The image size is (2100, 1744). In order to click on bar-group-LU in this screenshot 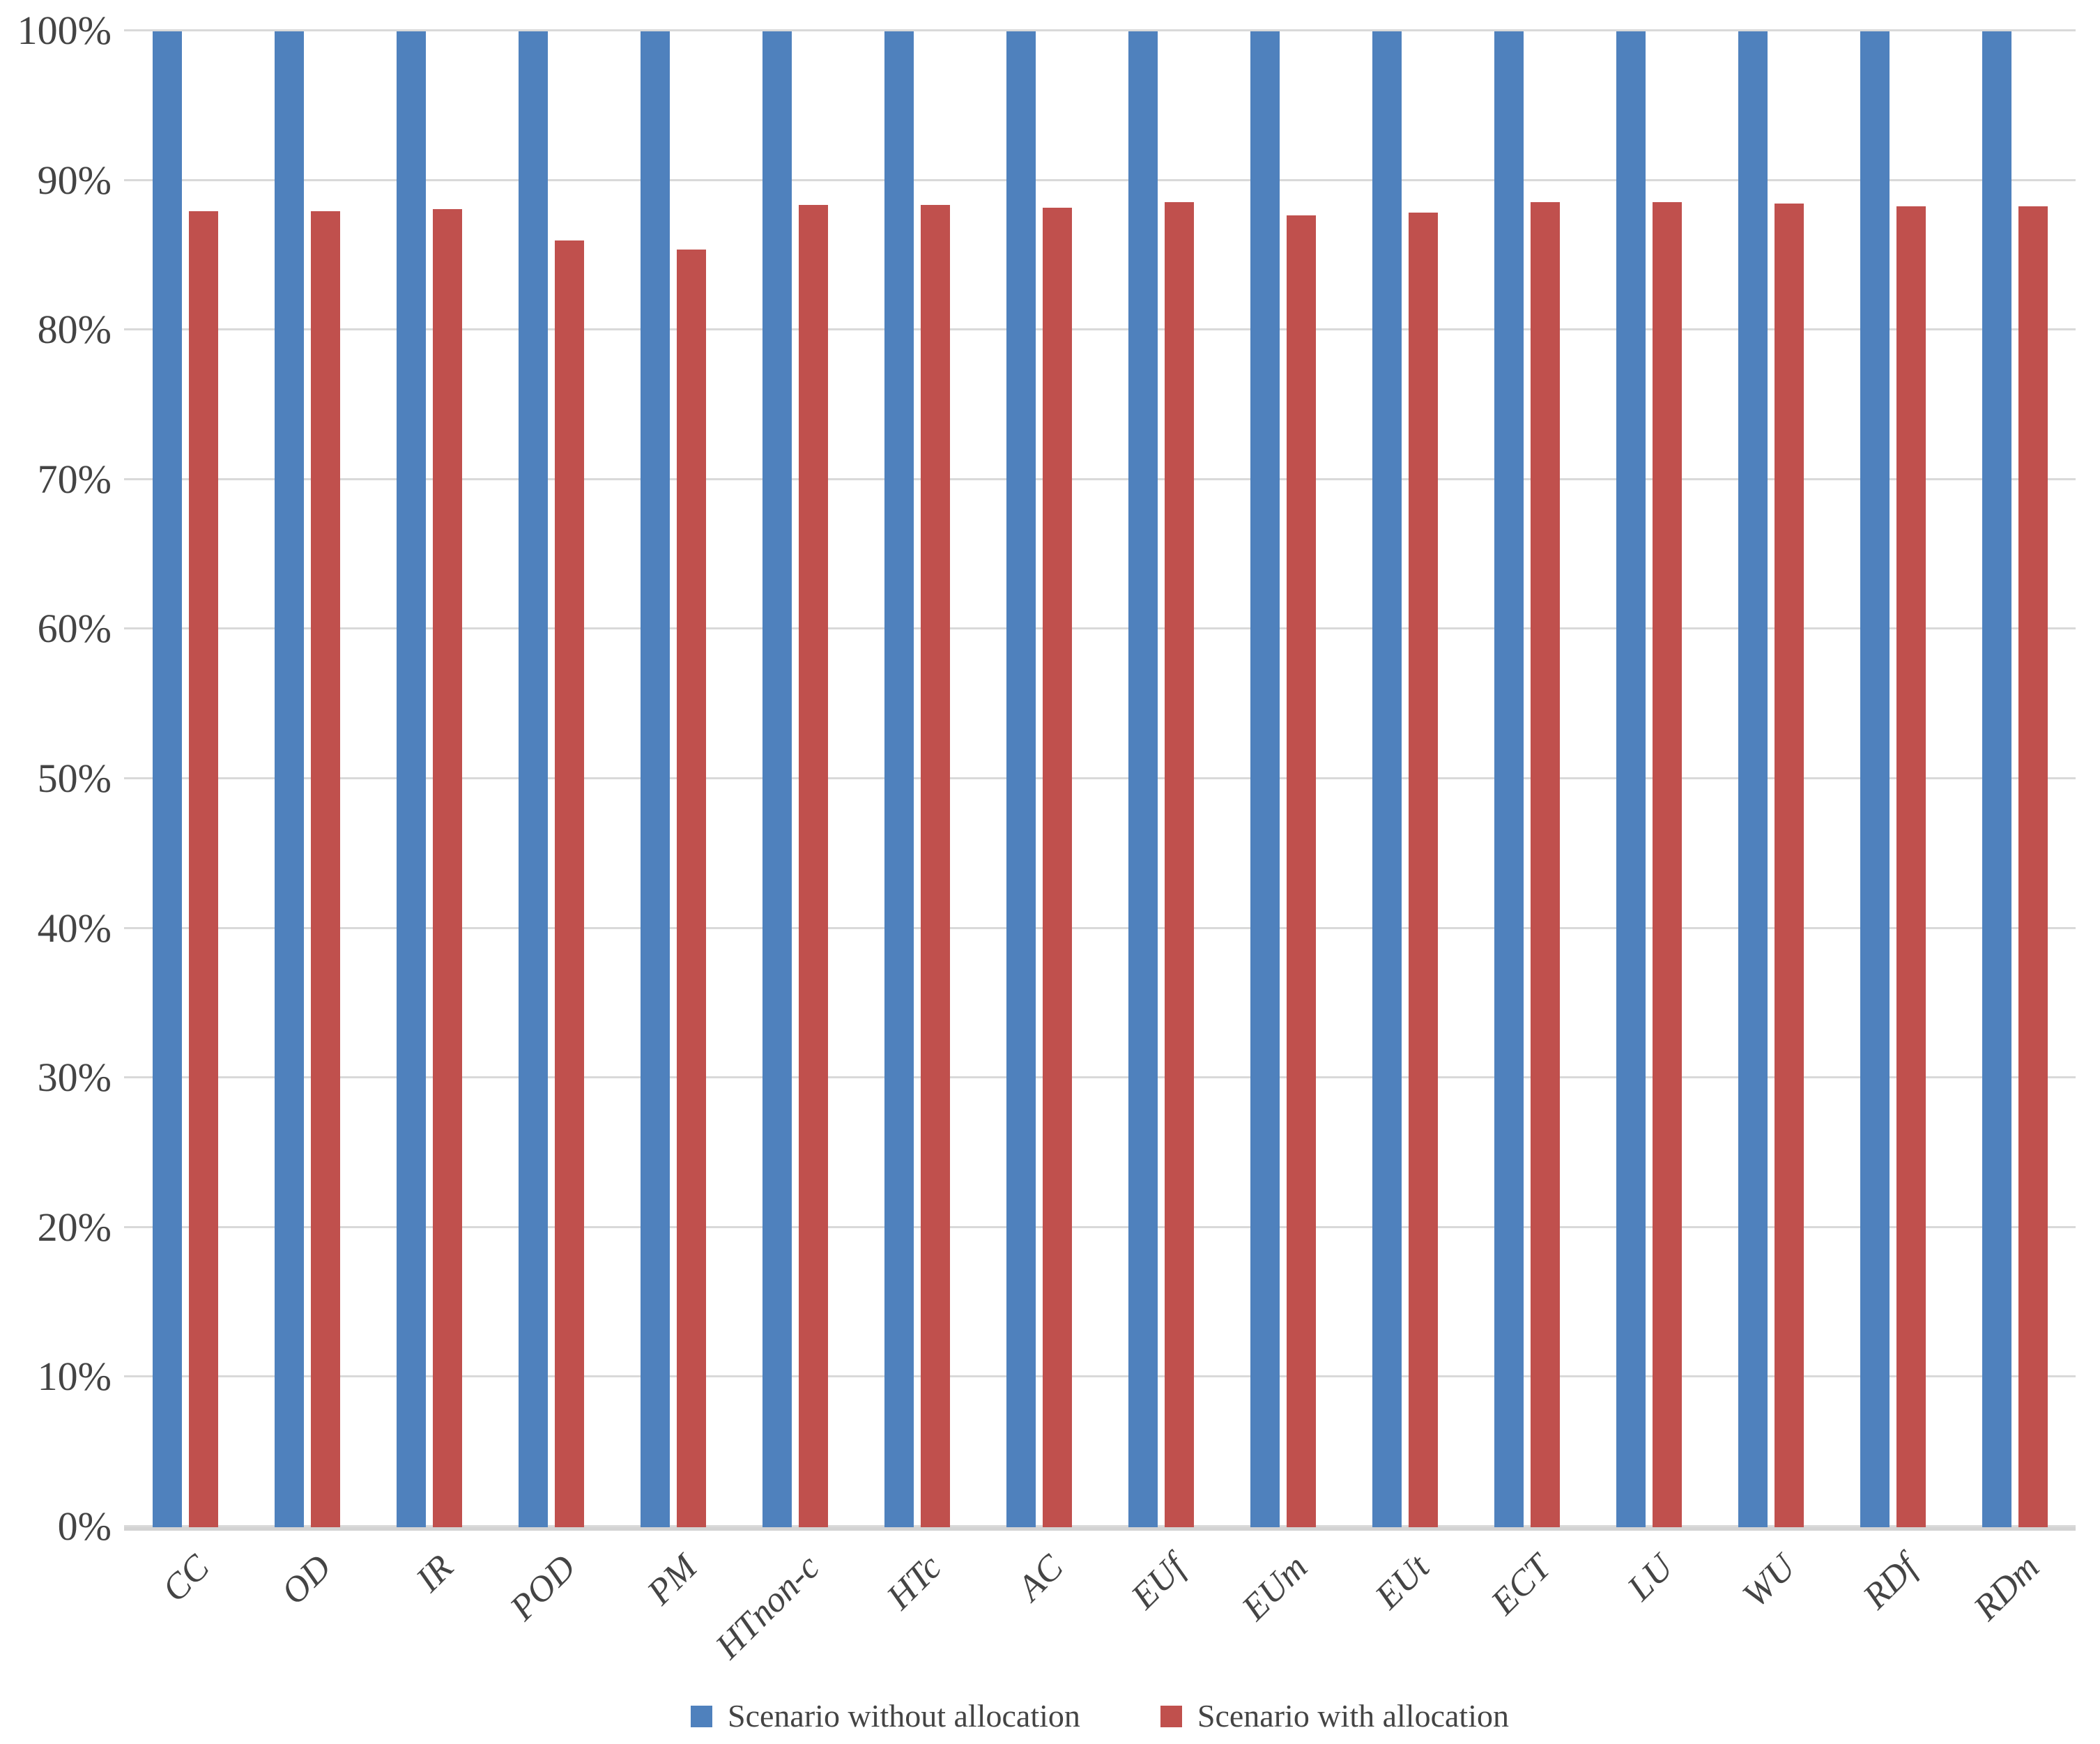, I will do `click(1649, 779)`.